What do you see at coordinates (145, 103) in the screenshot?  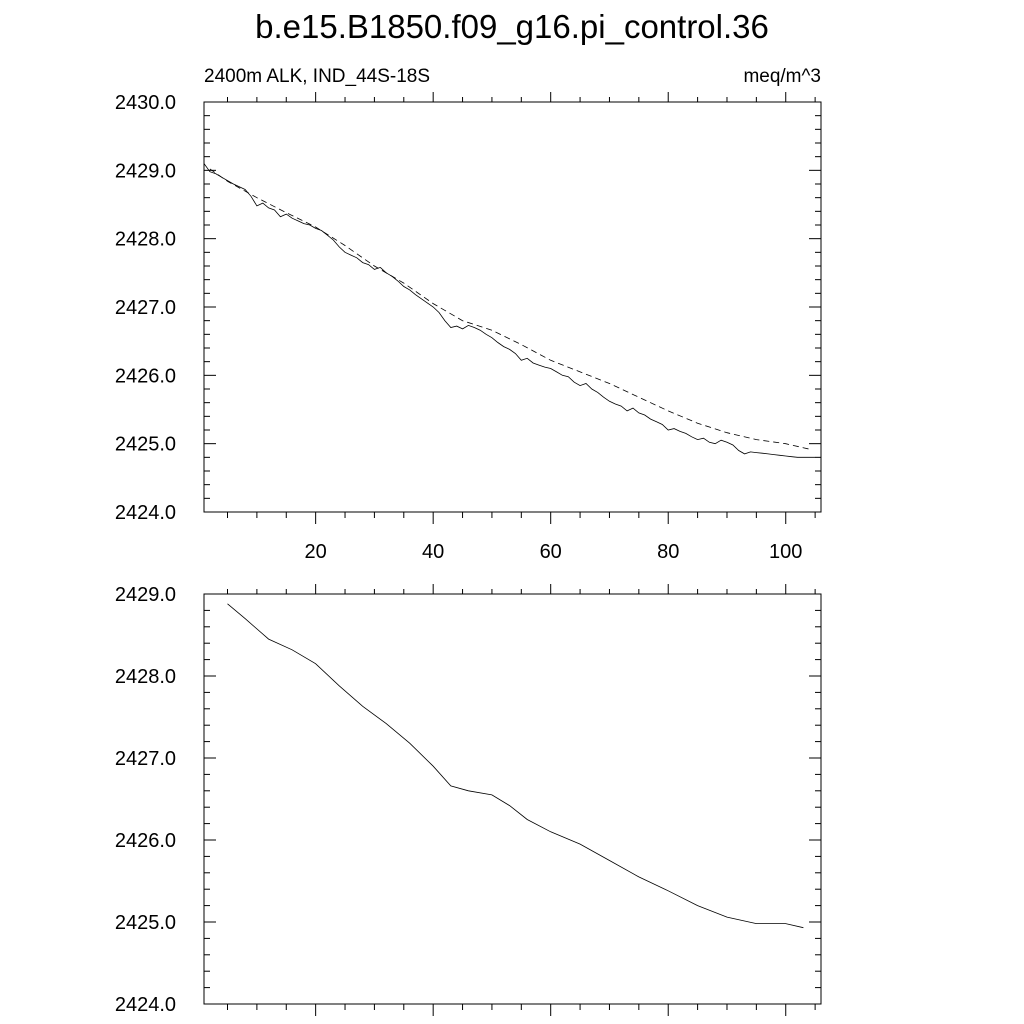 I see `y-tick-label: 2430.0` at bounding box center [145, 103].